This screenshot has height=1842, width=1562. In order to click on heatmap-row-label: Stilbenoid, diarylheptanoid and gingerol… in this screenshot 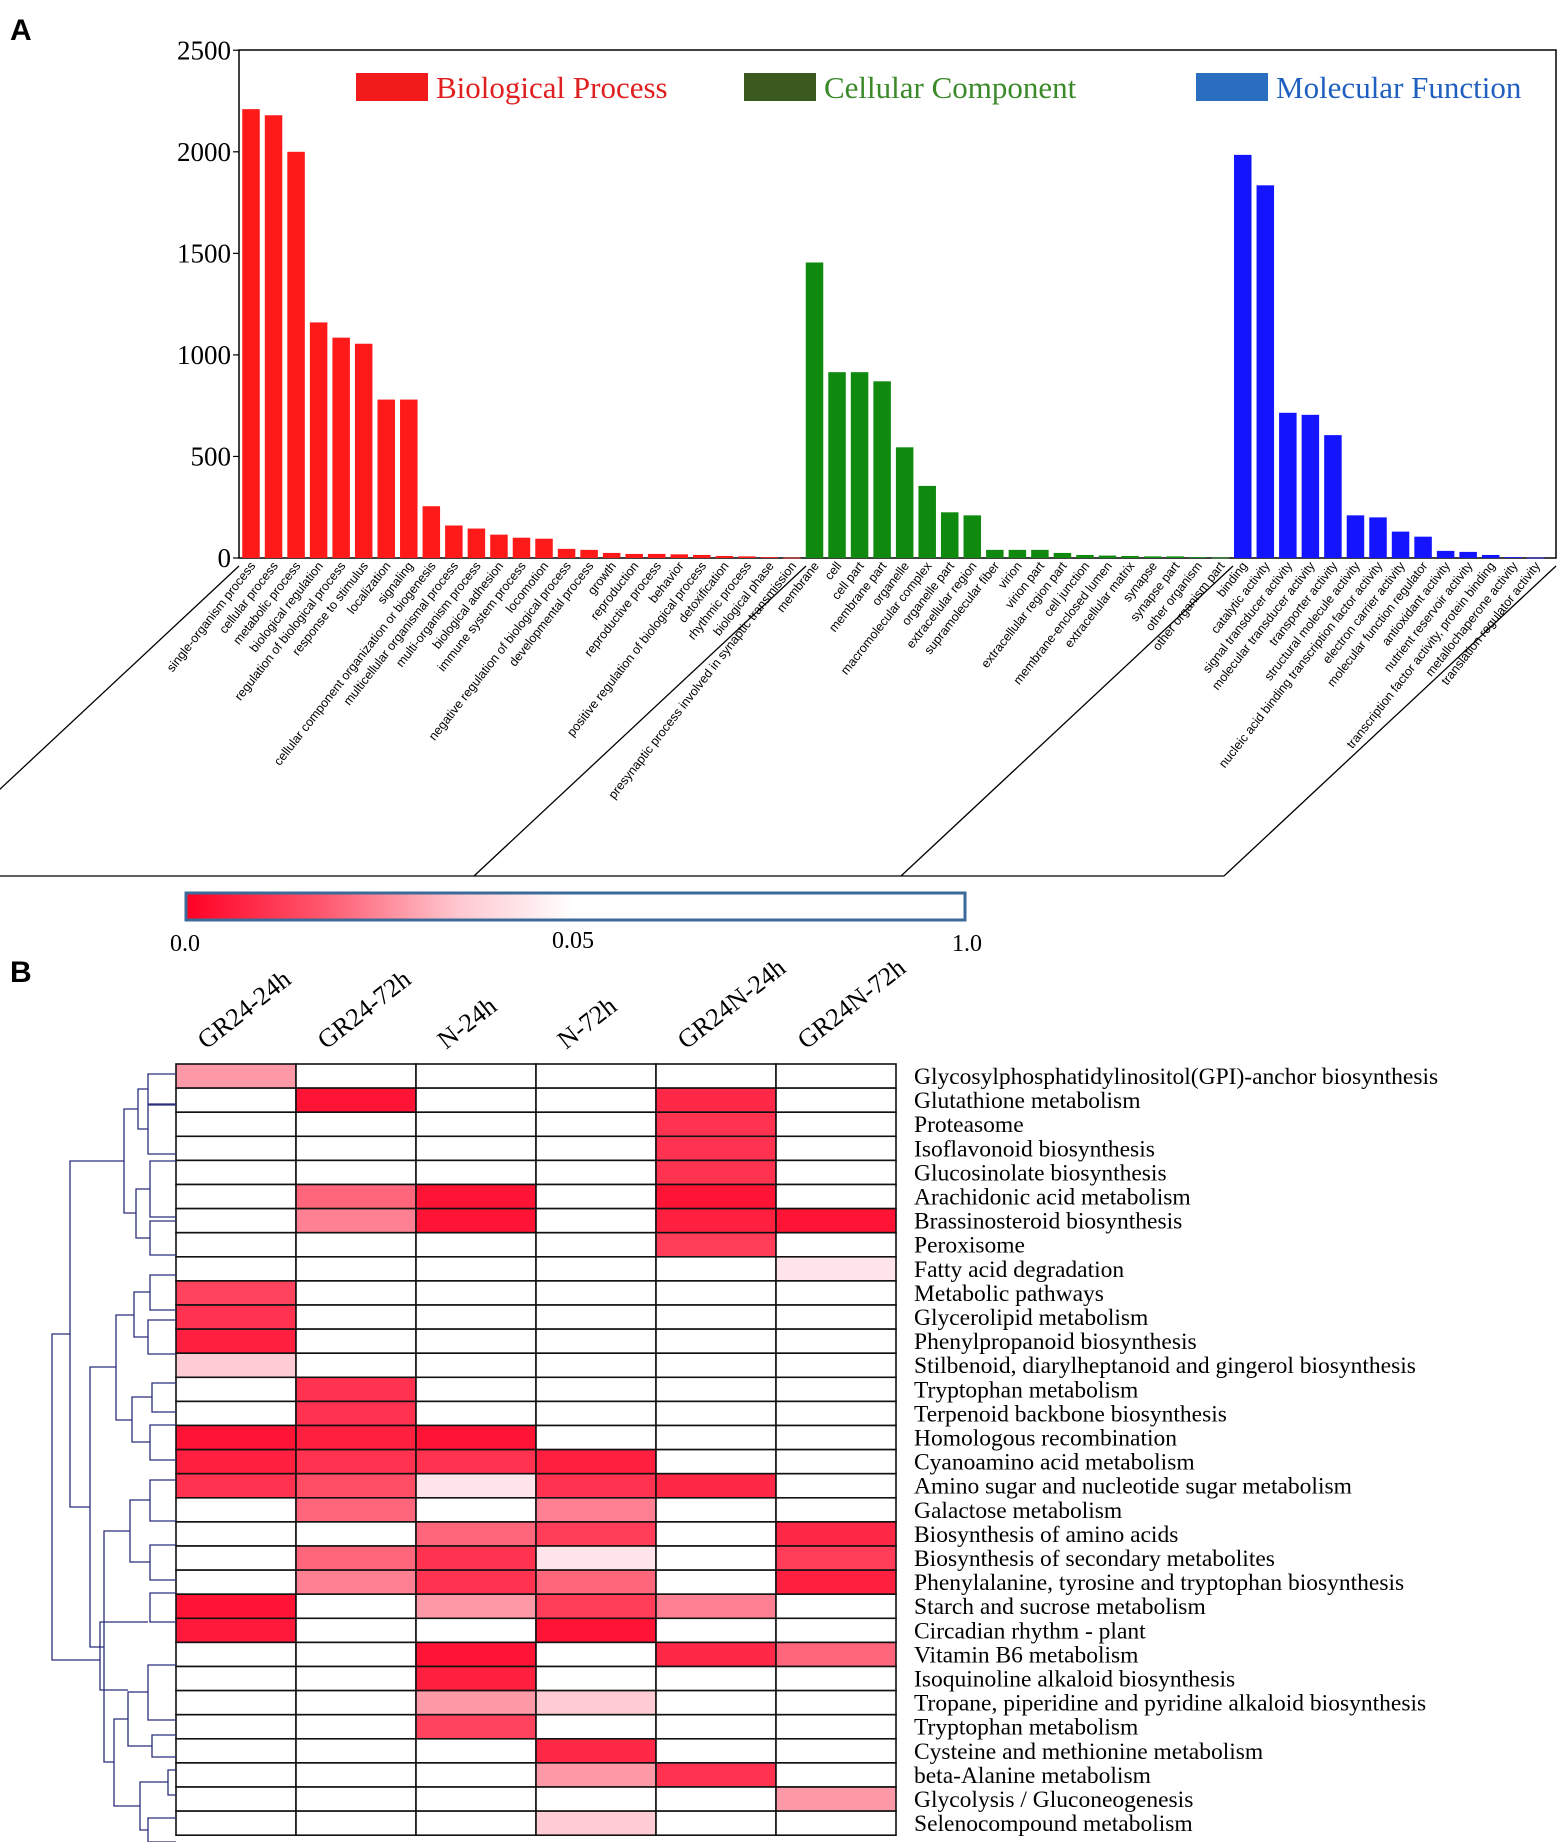, I will do `click(1165, 1366)`.